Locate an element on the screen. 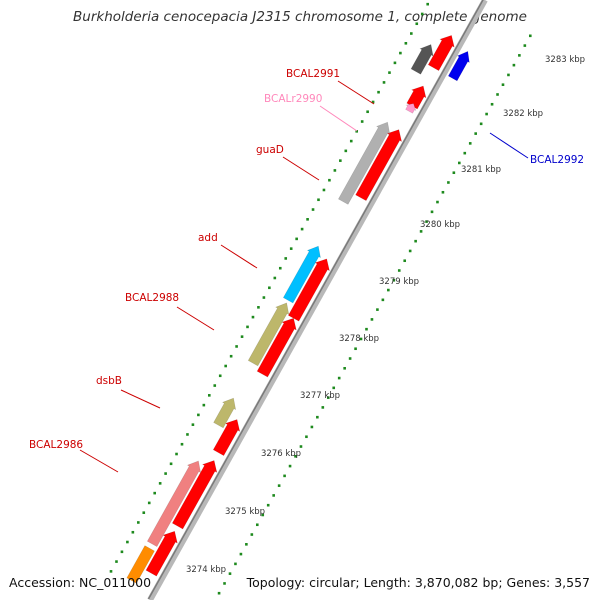 The width and height of the screenshot is (600, 600). scale-label: 3278 kbp is located at coordinates (359, 339).